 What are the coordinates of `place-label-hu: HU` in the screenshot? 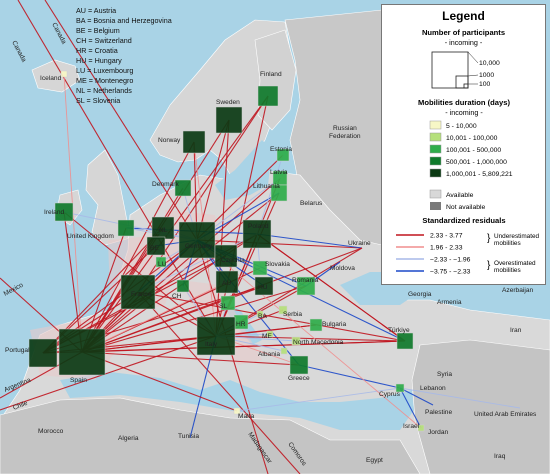 It's located at (263, 287).